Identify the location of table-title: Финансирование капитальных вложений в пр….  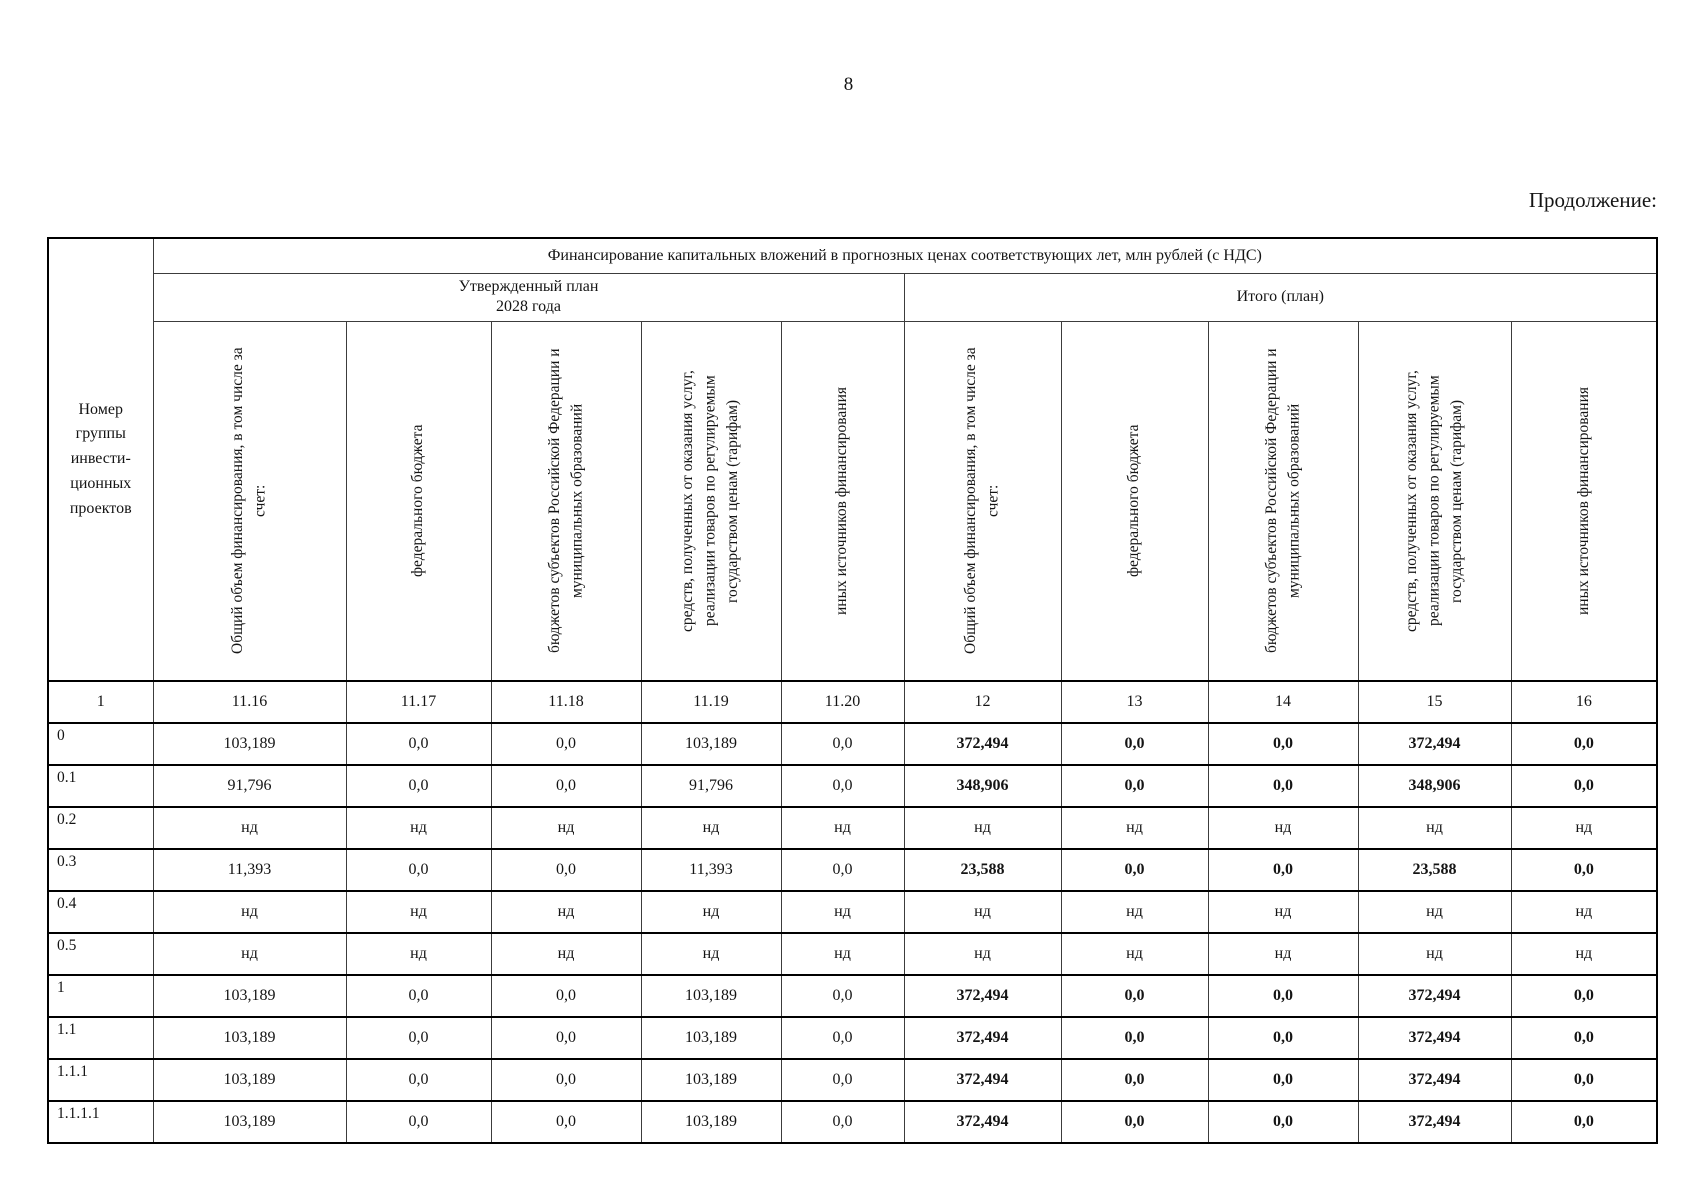
(905, 255).